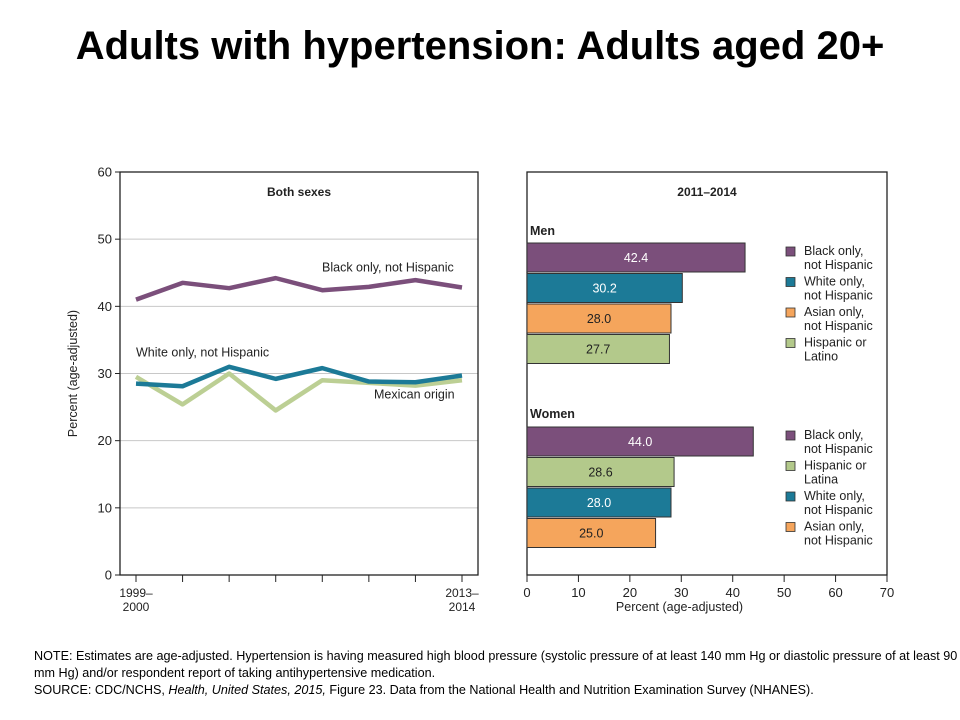 This screenshot has height=720, width=960. I want to click on bar-value-label: 44.0, so click(640, 442).